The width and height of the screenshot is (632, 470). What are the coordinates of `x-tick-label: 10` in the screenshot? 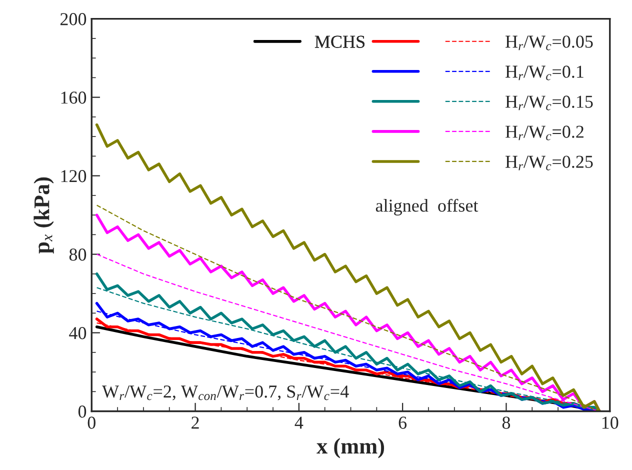 It's located at (610, 422).